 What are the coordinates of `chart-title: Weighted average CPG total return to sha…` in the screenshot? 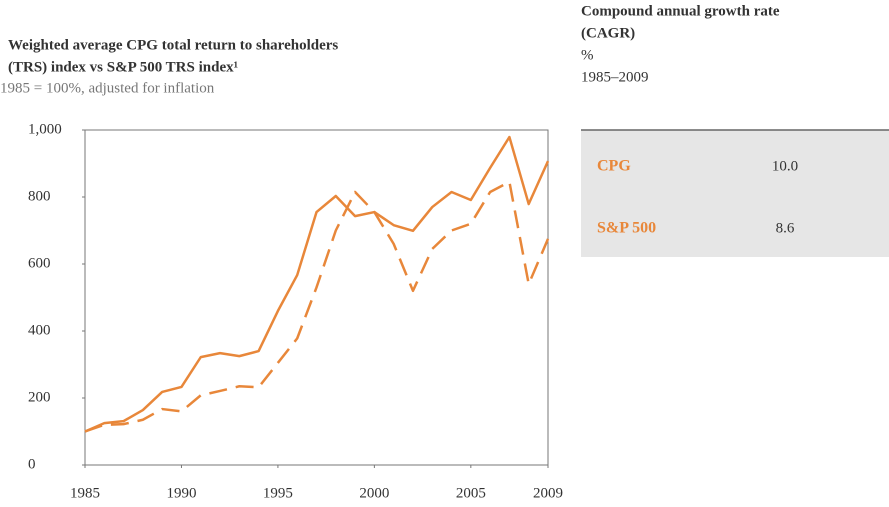 It's located at (173, 45).